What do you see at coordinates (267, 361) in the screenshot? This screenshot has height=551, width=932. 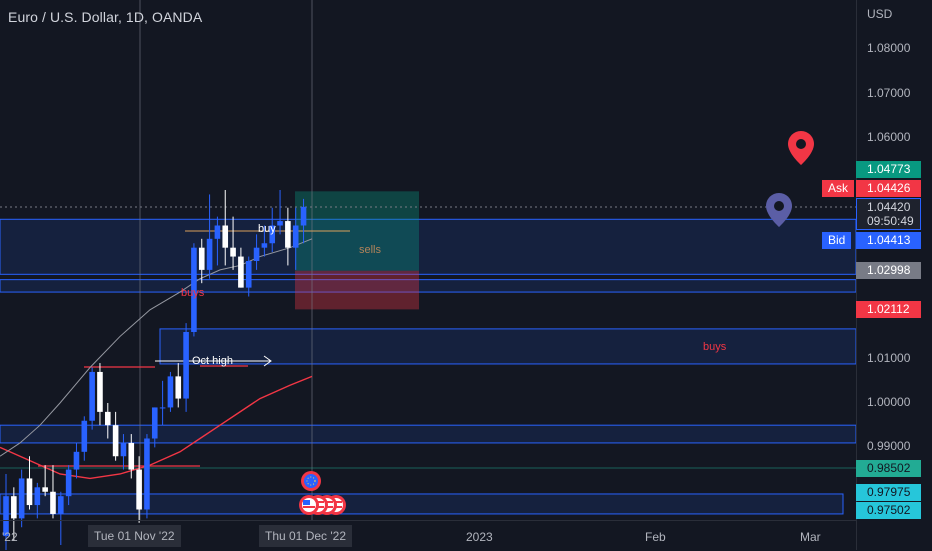 I see `oct-high-arrowhead` at bounding box center [267, 361].